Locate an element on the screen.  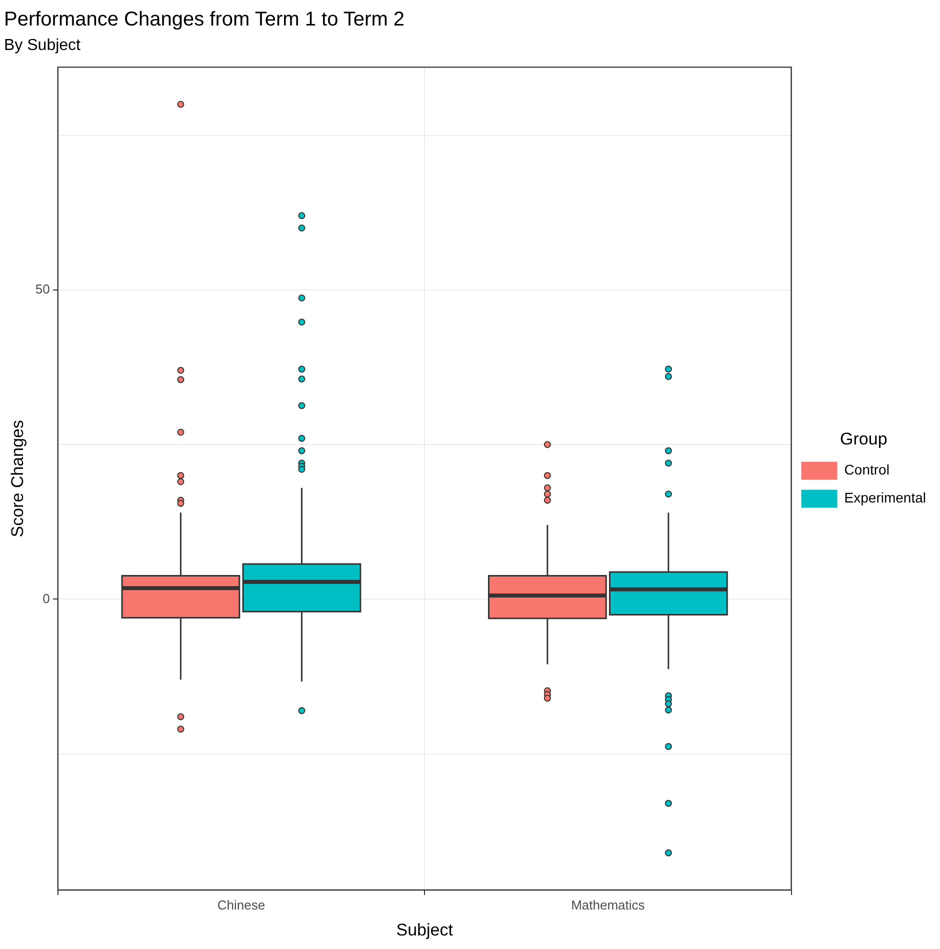
y-axis-title: Score Changes is located at coordinates (17, 479).